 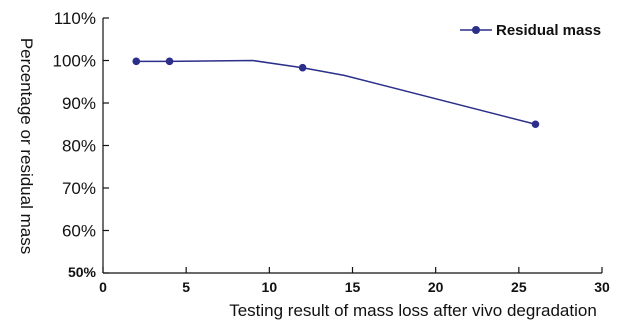 I want to click on y-tick-label: 100%, so click(x=74, y=61).